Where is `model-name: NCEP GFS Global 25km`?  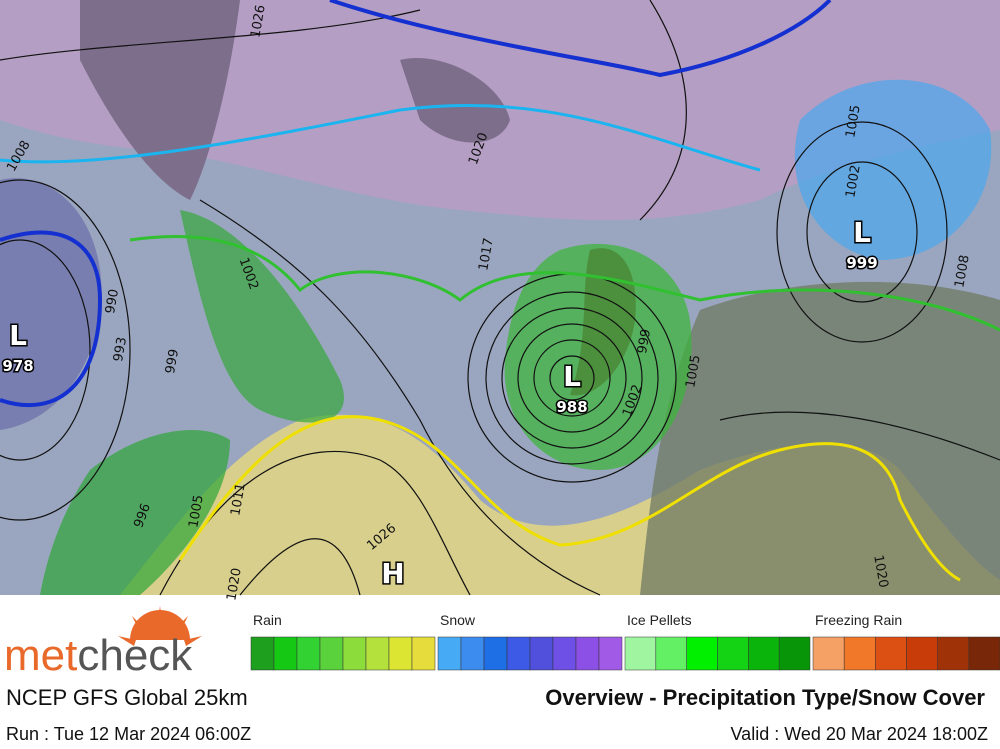 model-name: NCEP GFS Global 25km is located at coordinates (127, 697).